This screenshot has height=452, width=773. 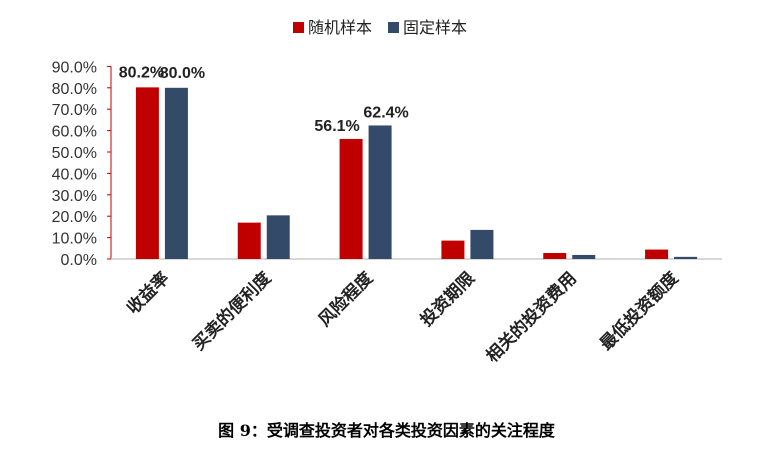 I want to click on y-tick-label: 10.0%, so click(x=74, y=239).